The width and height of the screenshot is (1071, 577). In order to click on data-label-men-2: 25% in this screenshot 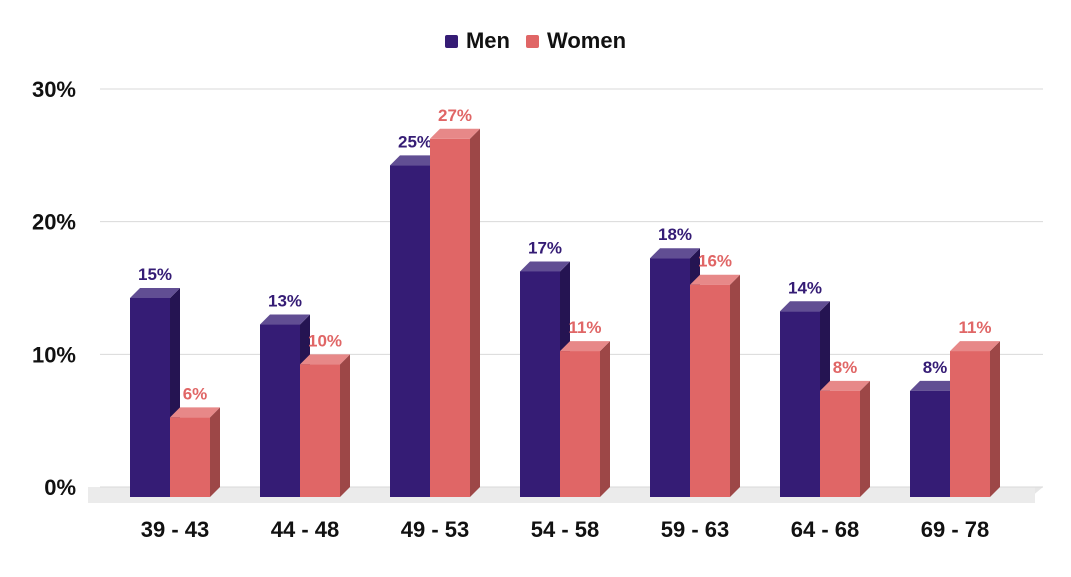, I will do `click(415, 141)`.